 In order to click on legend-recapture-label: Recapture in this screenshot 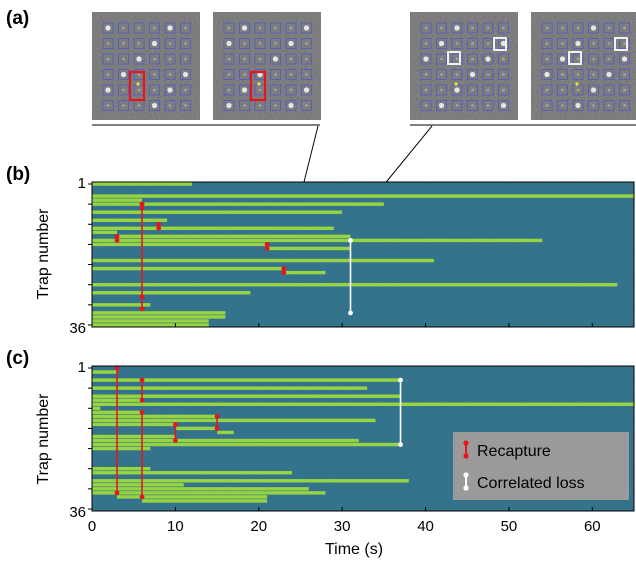, I will do `click(514, 451)`.